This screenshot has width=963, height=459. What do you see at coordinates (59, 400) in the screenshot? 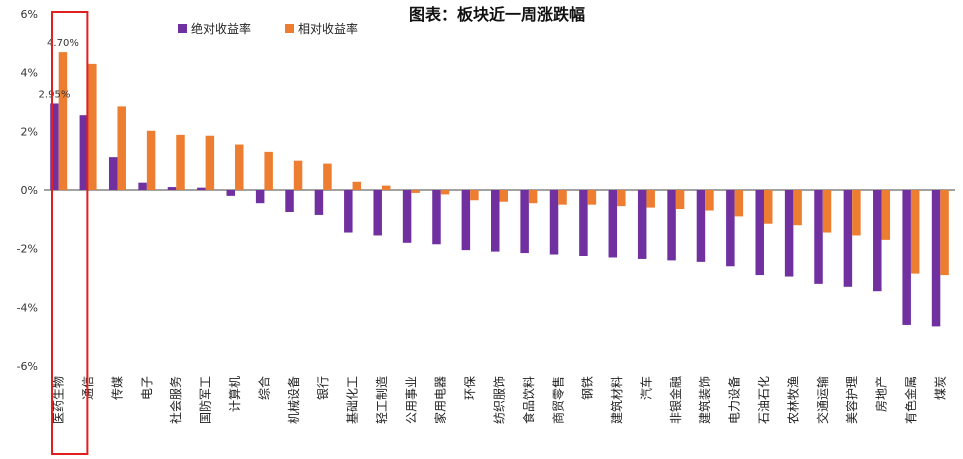
I see `category-label: 医药生物` at bounding box center [59, 400].